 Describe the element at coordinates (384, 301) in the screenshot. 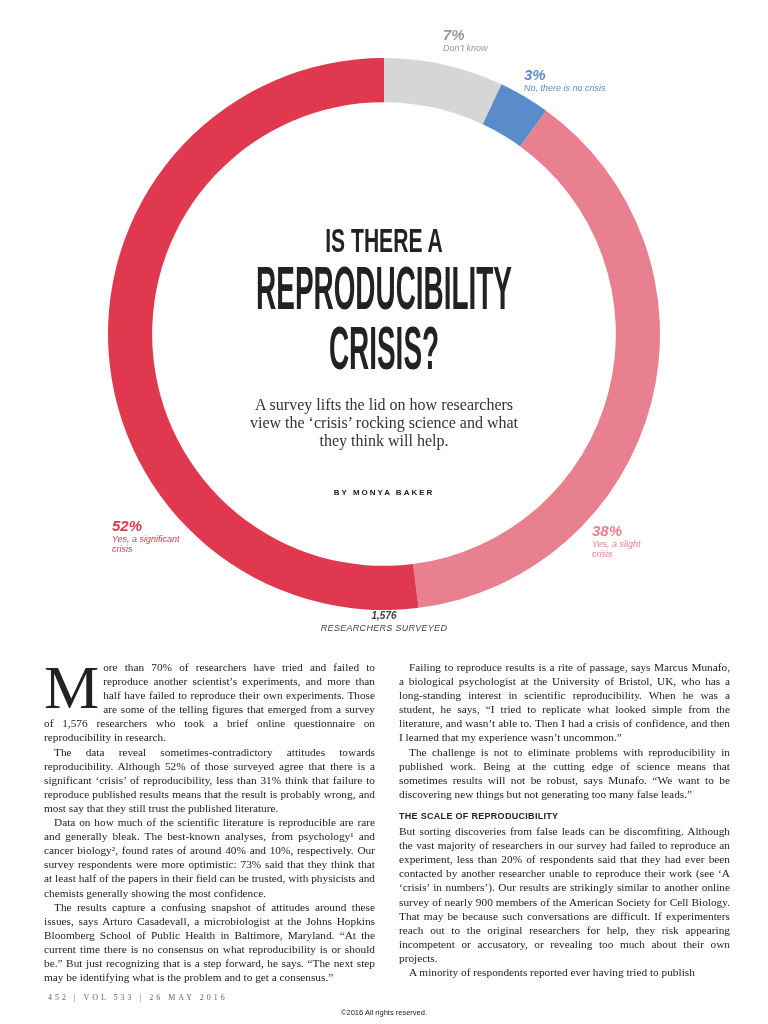

I see `text: IS THERE A REPRODUCIBILITY CRISIS?` at that location.